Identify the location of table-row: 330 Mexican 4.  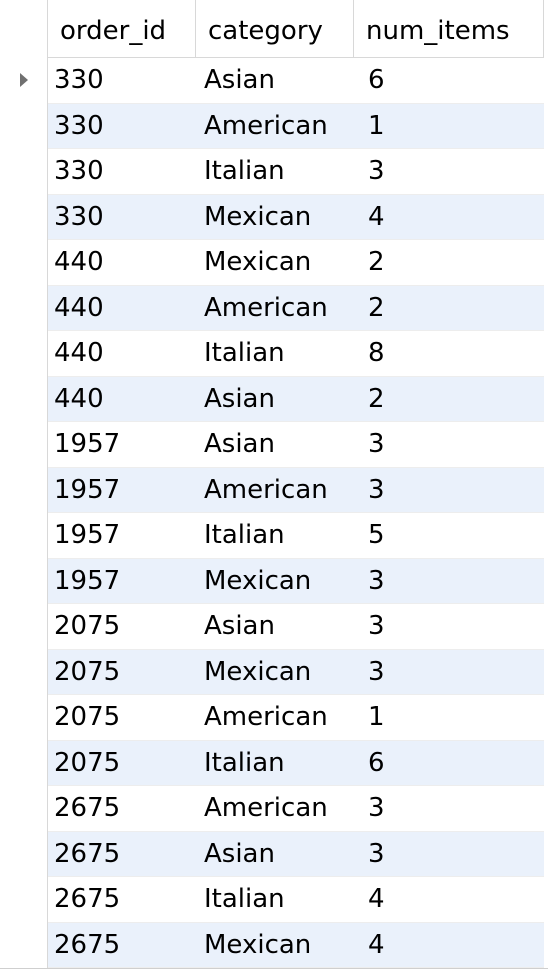
(279, 217).